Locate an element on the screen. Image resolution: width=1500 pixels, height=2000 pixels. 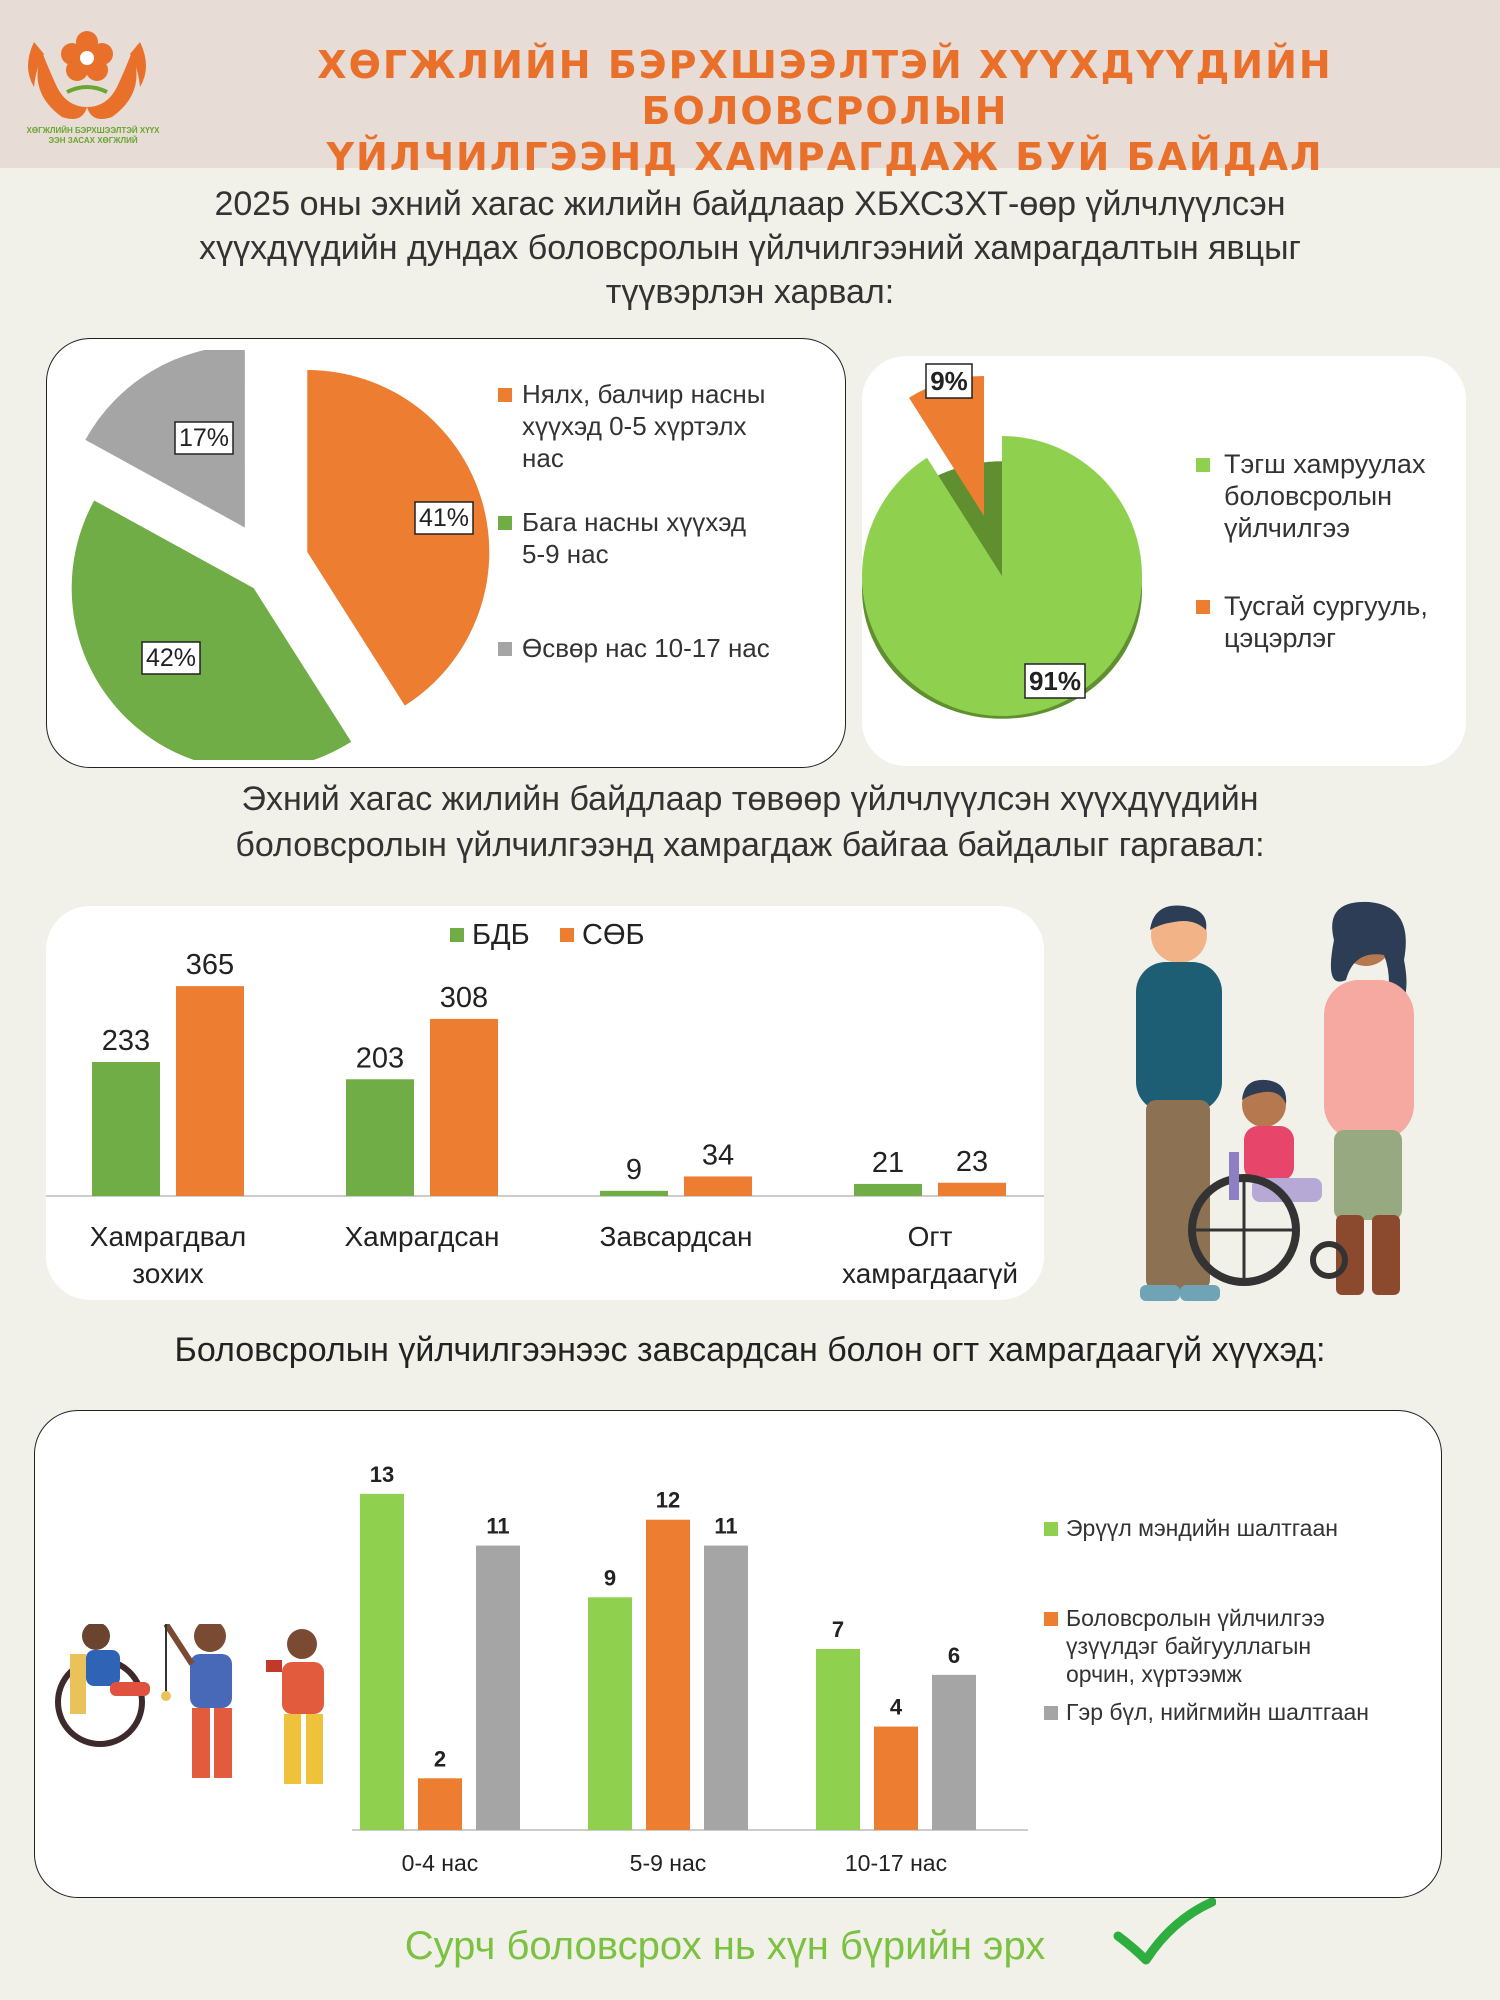
bar-value-label: 308 is located at coordinates (464, 998).